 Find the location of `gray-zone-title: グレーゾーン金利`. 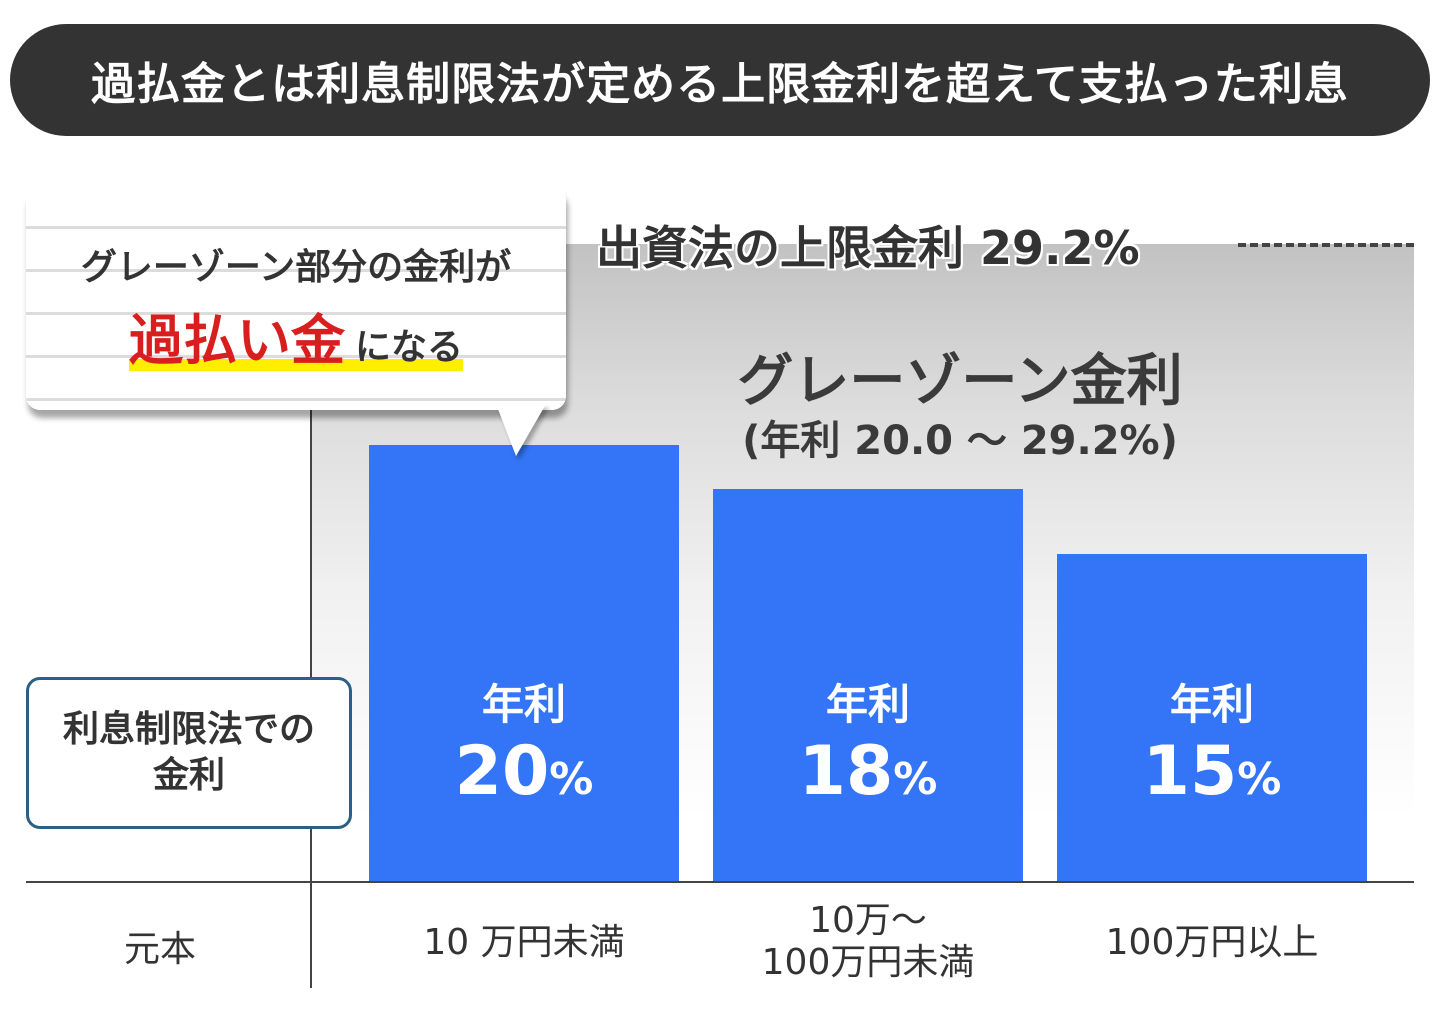

gray-zone-title: グレーゾーン金利 is located at coordinates (960, 381).